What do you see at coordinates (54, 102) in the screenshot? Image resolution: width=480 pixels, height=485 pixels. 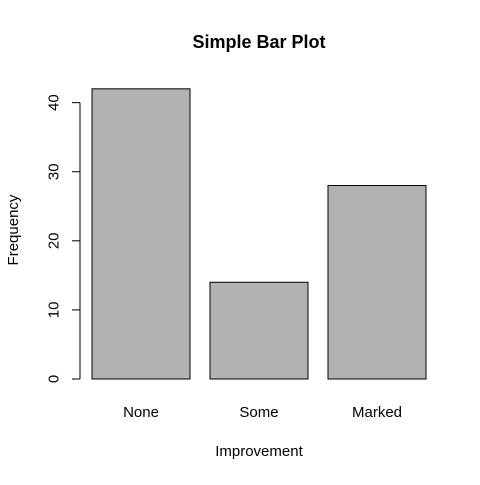 I see `y-tick-label: 40` at bounding box center [54, 102].